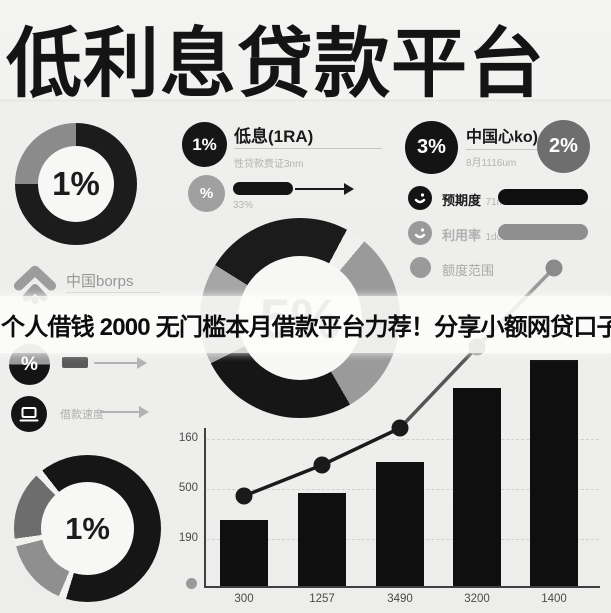 The image size is (611, 613). Describe the element at coordinates (188, 438) in the screenshot. I see `y-tick-label: 160` at that location.